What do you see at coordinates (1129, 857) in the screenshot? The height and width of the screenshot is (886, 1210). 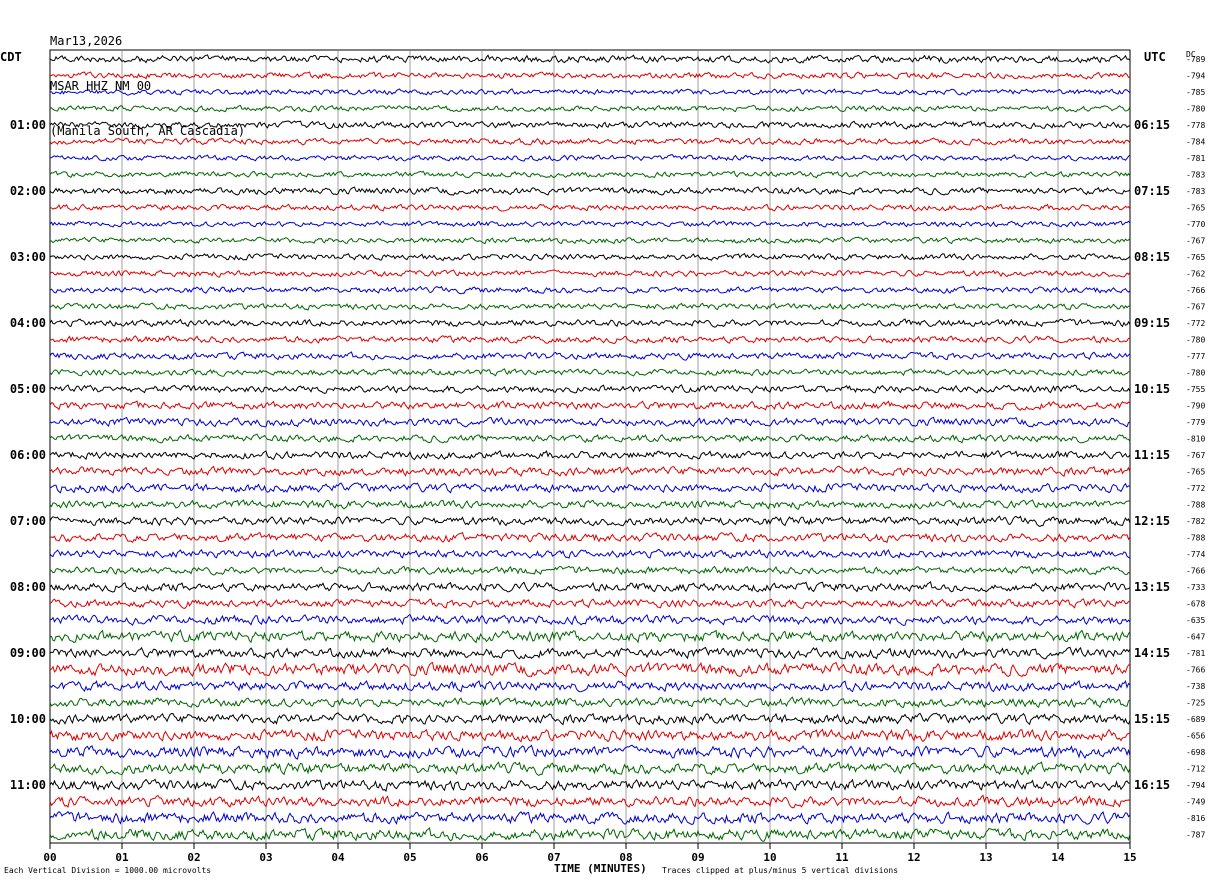 I see `x-tick-label: 15` at bounding box center [1129, 857].